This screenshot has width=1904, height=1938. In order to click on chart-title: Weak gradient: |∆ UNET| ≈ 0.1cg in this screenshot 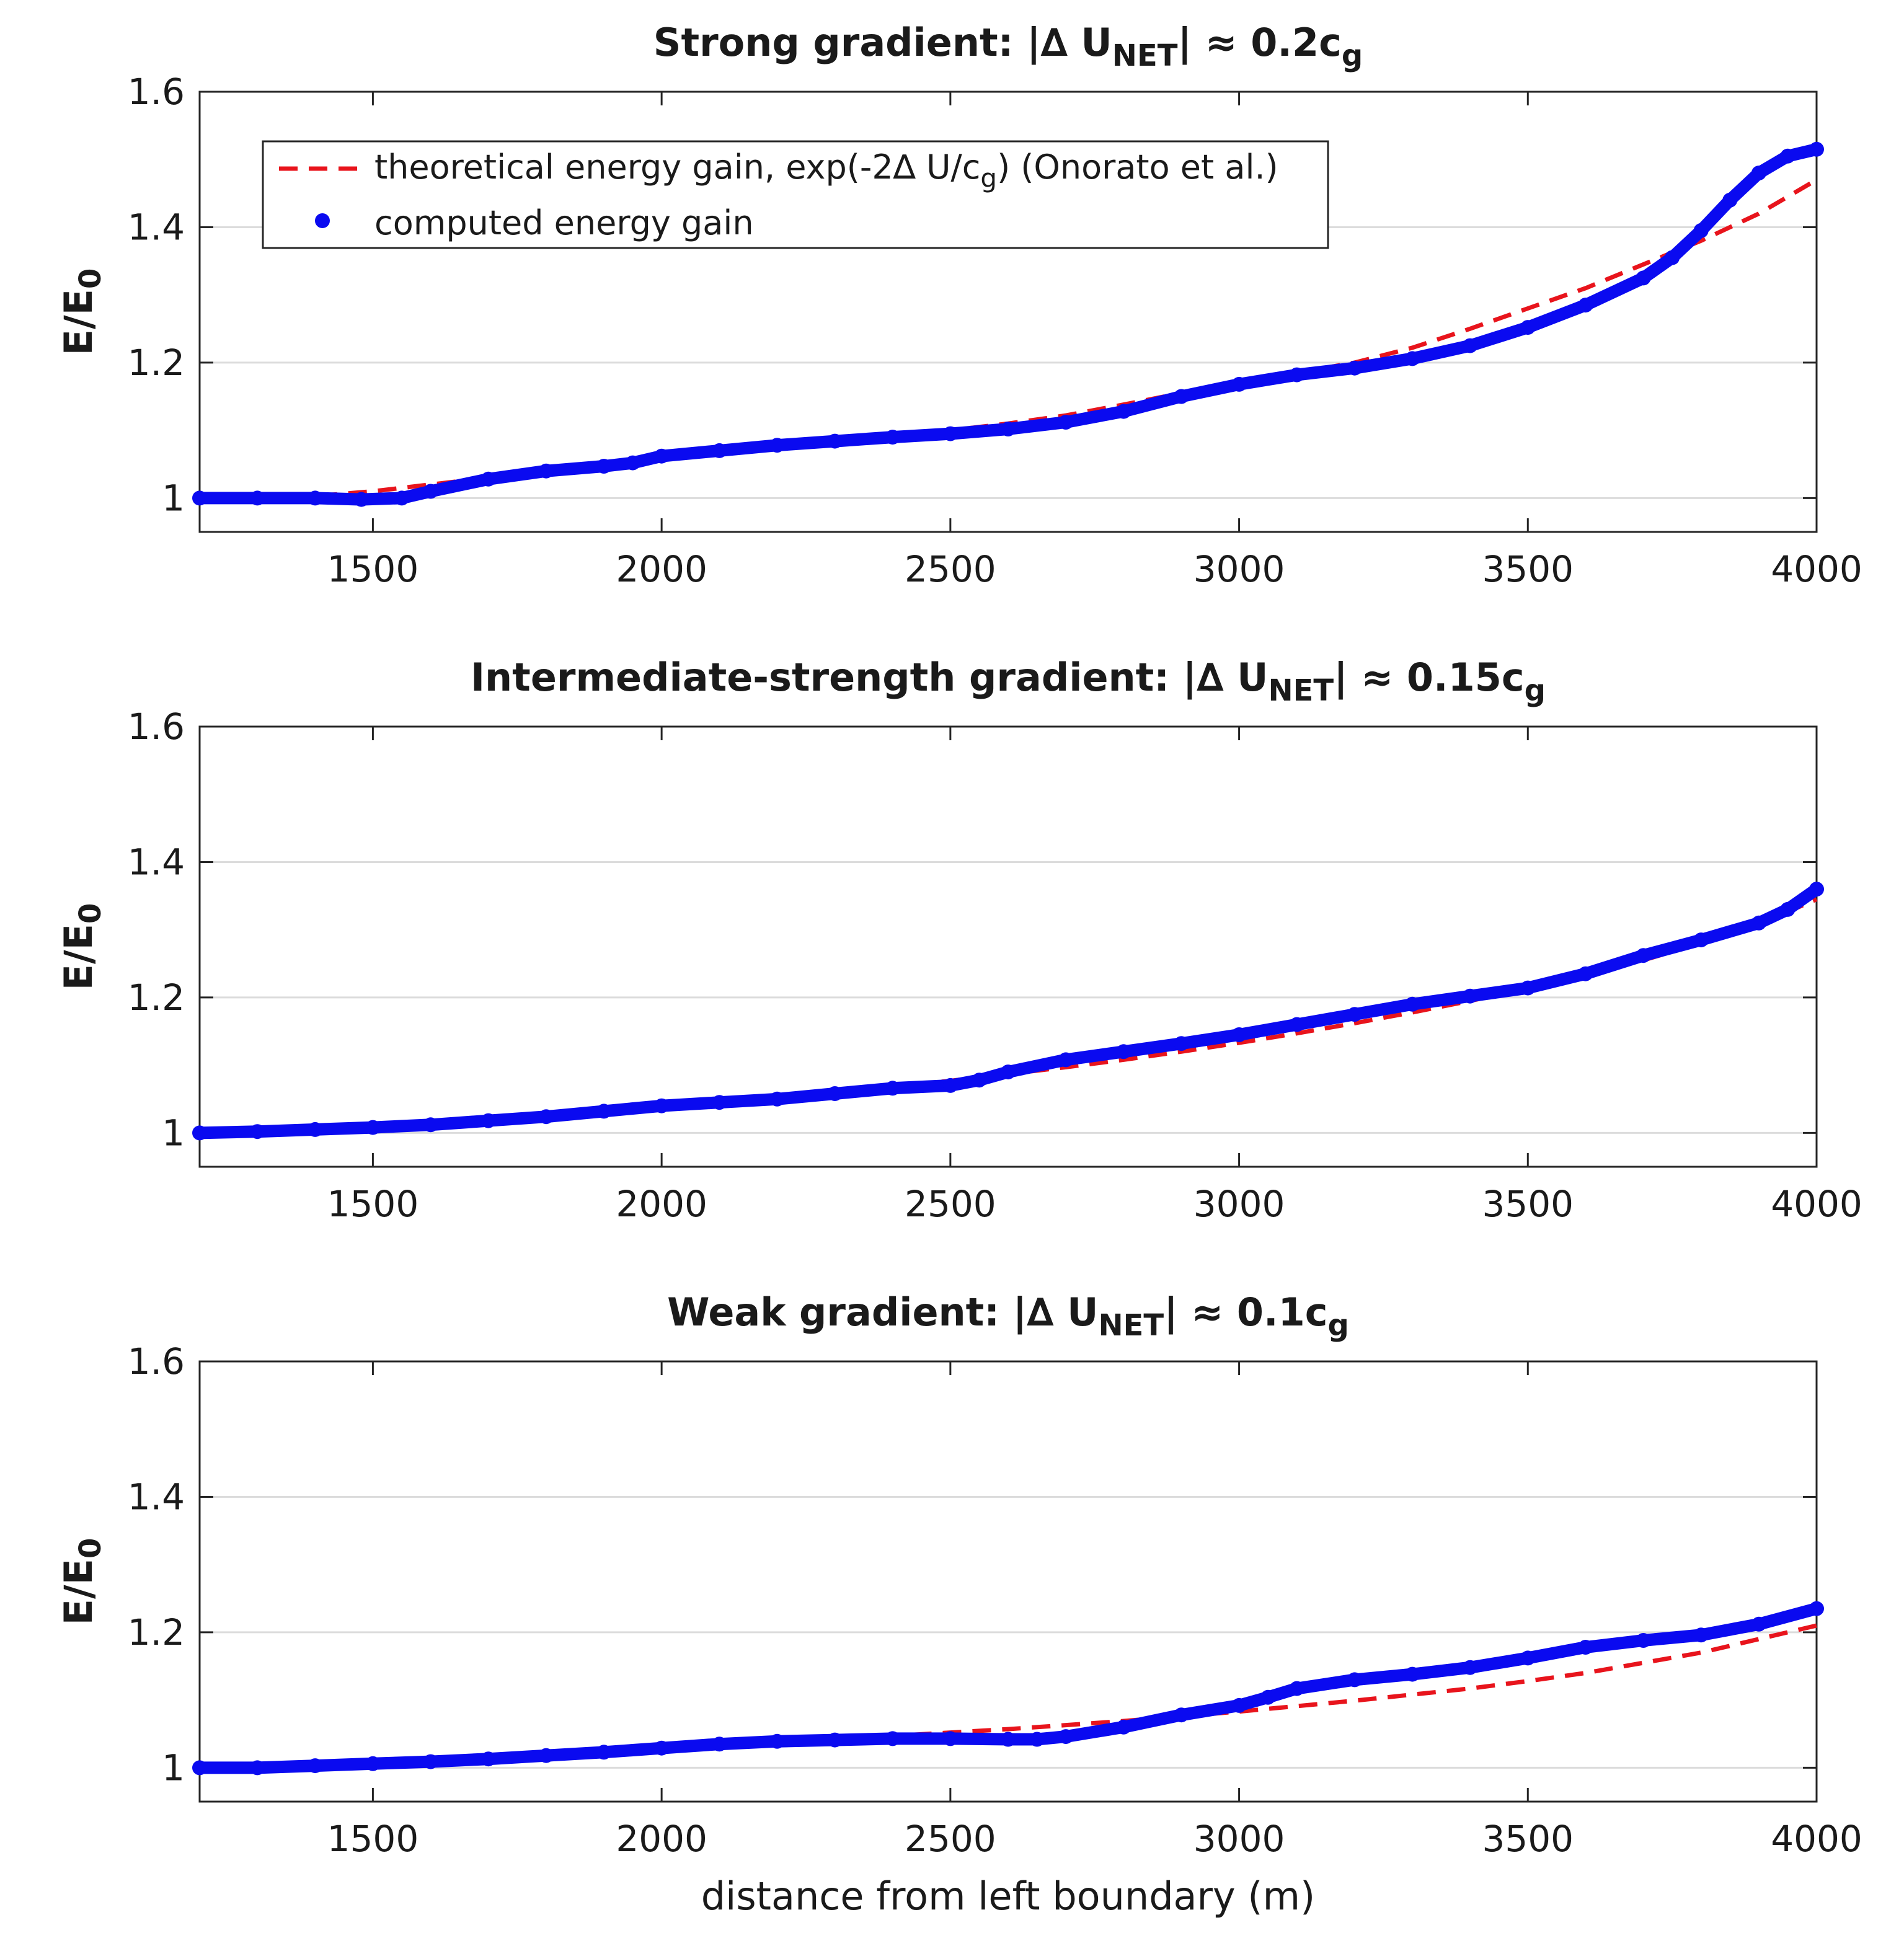, I will do `click(1008, 1316)`.